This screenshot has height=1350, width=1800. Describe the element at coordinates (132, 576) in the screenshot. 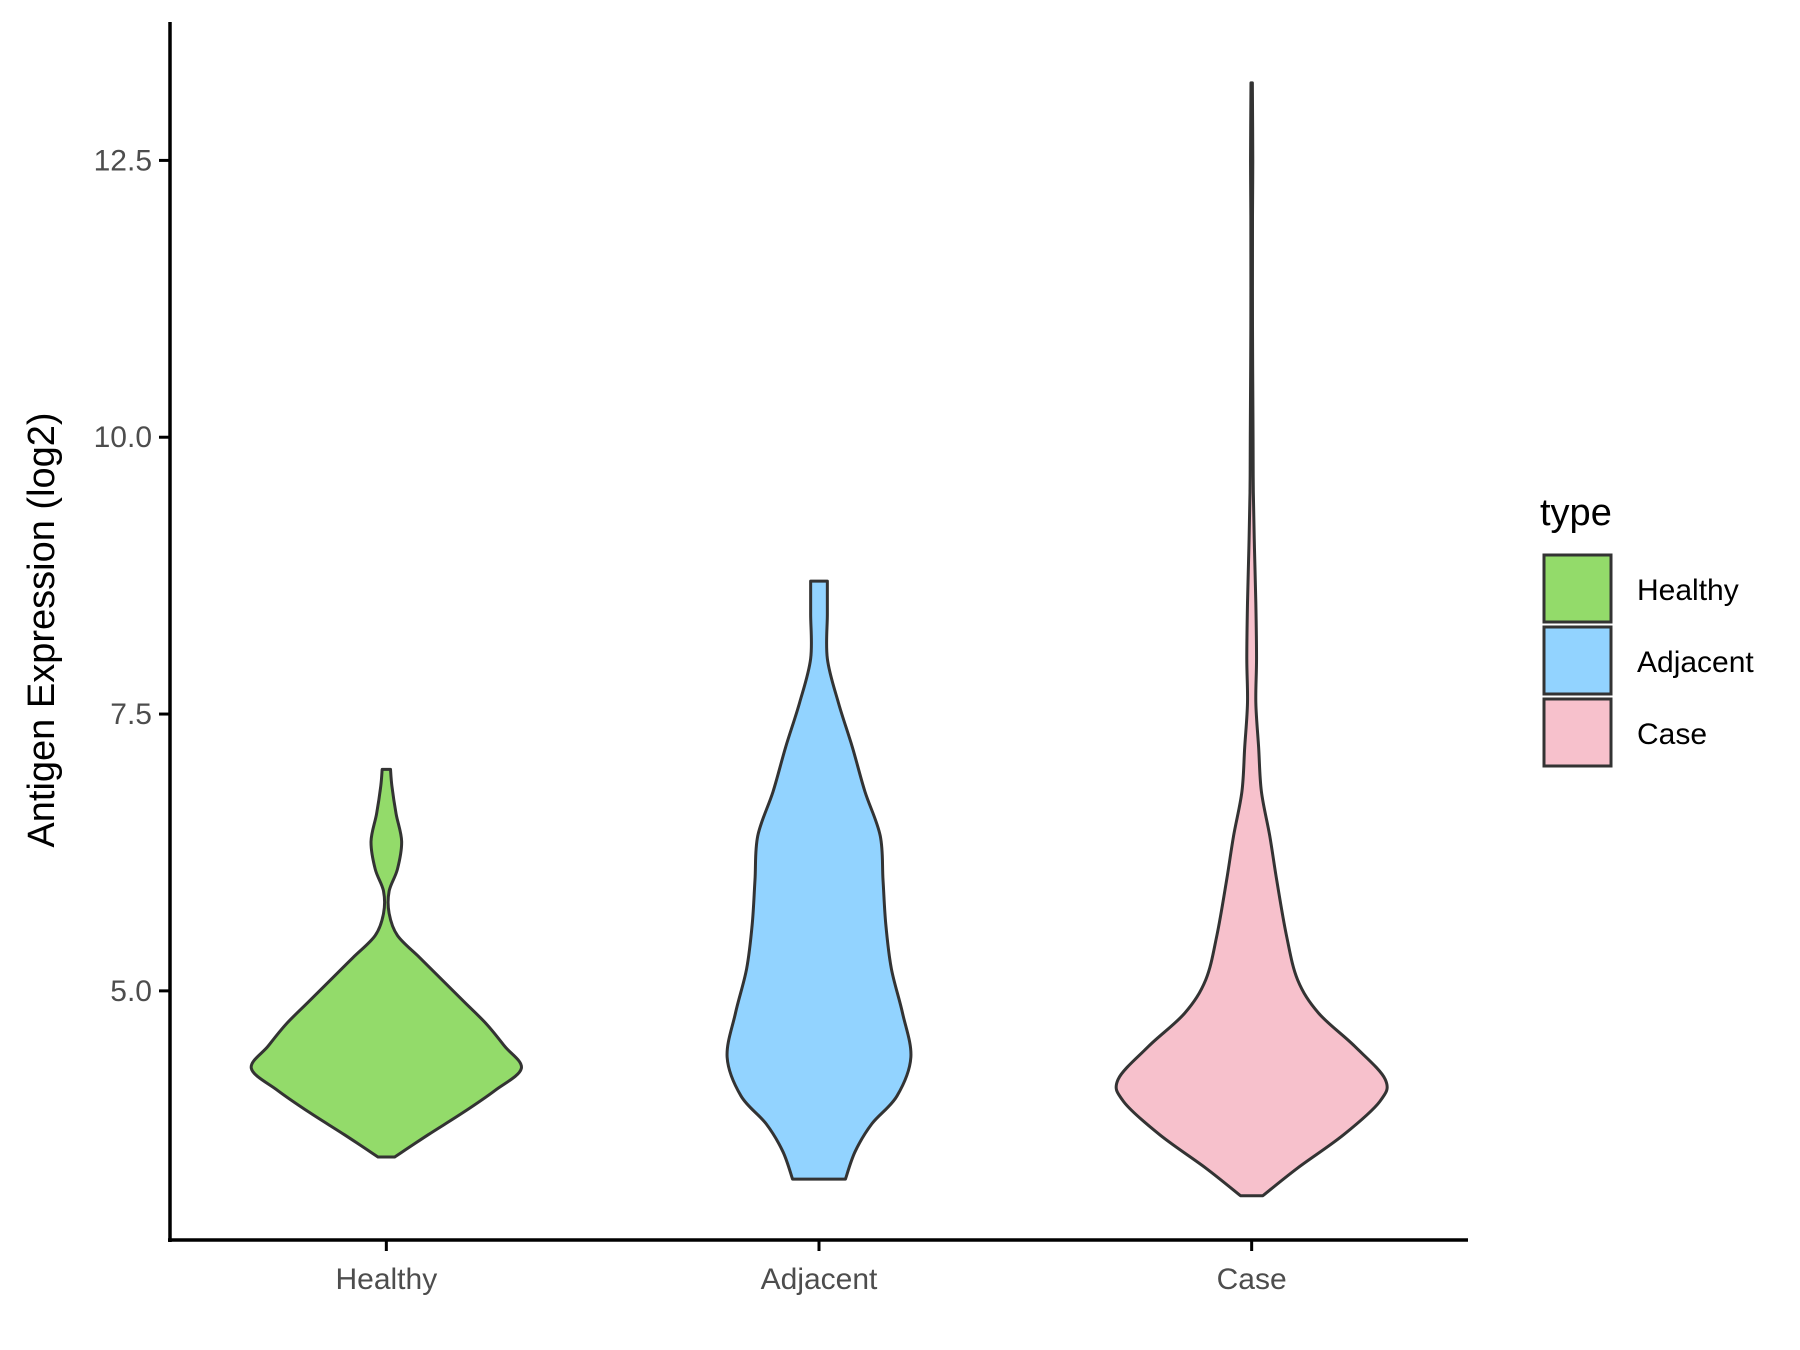

I see `y-axis-ticks: 5.0 7.5 10.0 12.5` at that location.